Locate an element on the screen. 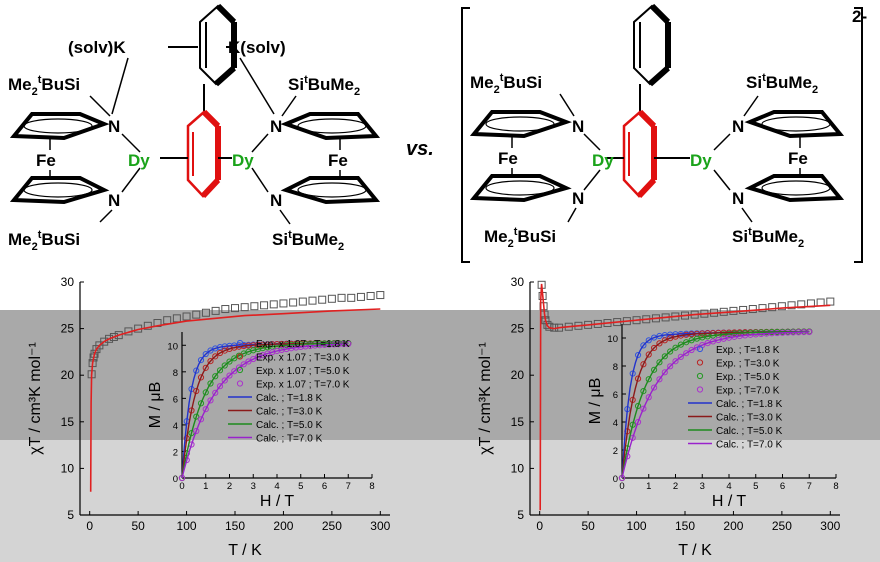 Image resolution: width=880 pixels, height=562 pixels. legend-label: Exp. ; T=5.0 K is located at coordinates (748, 377).